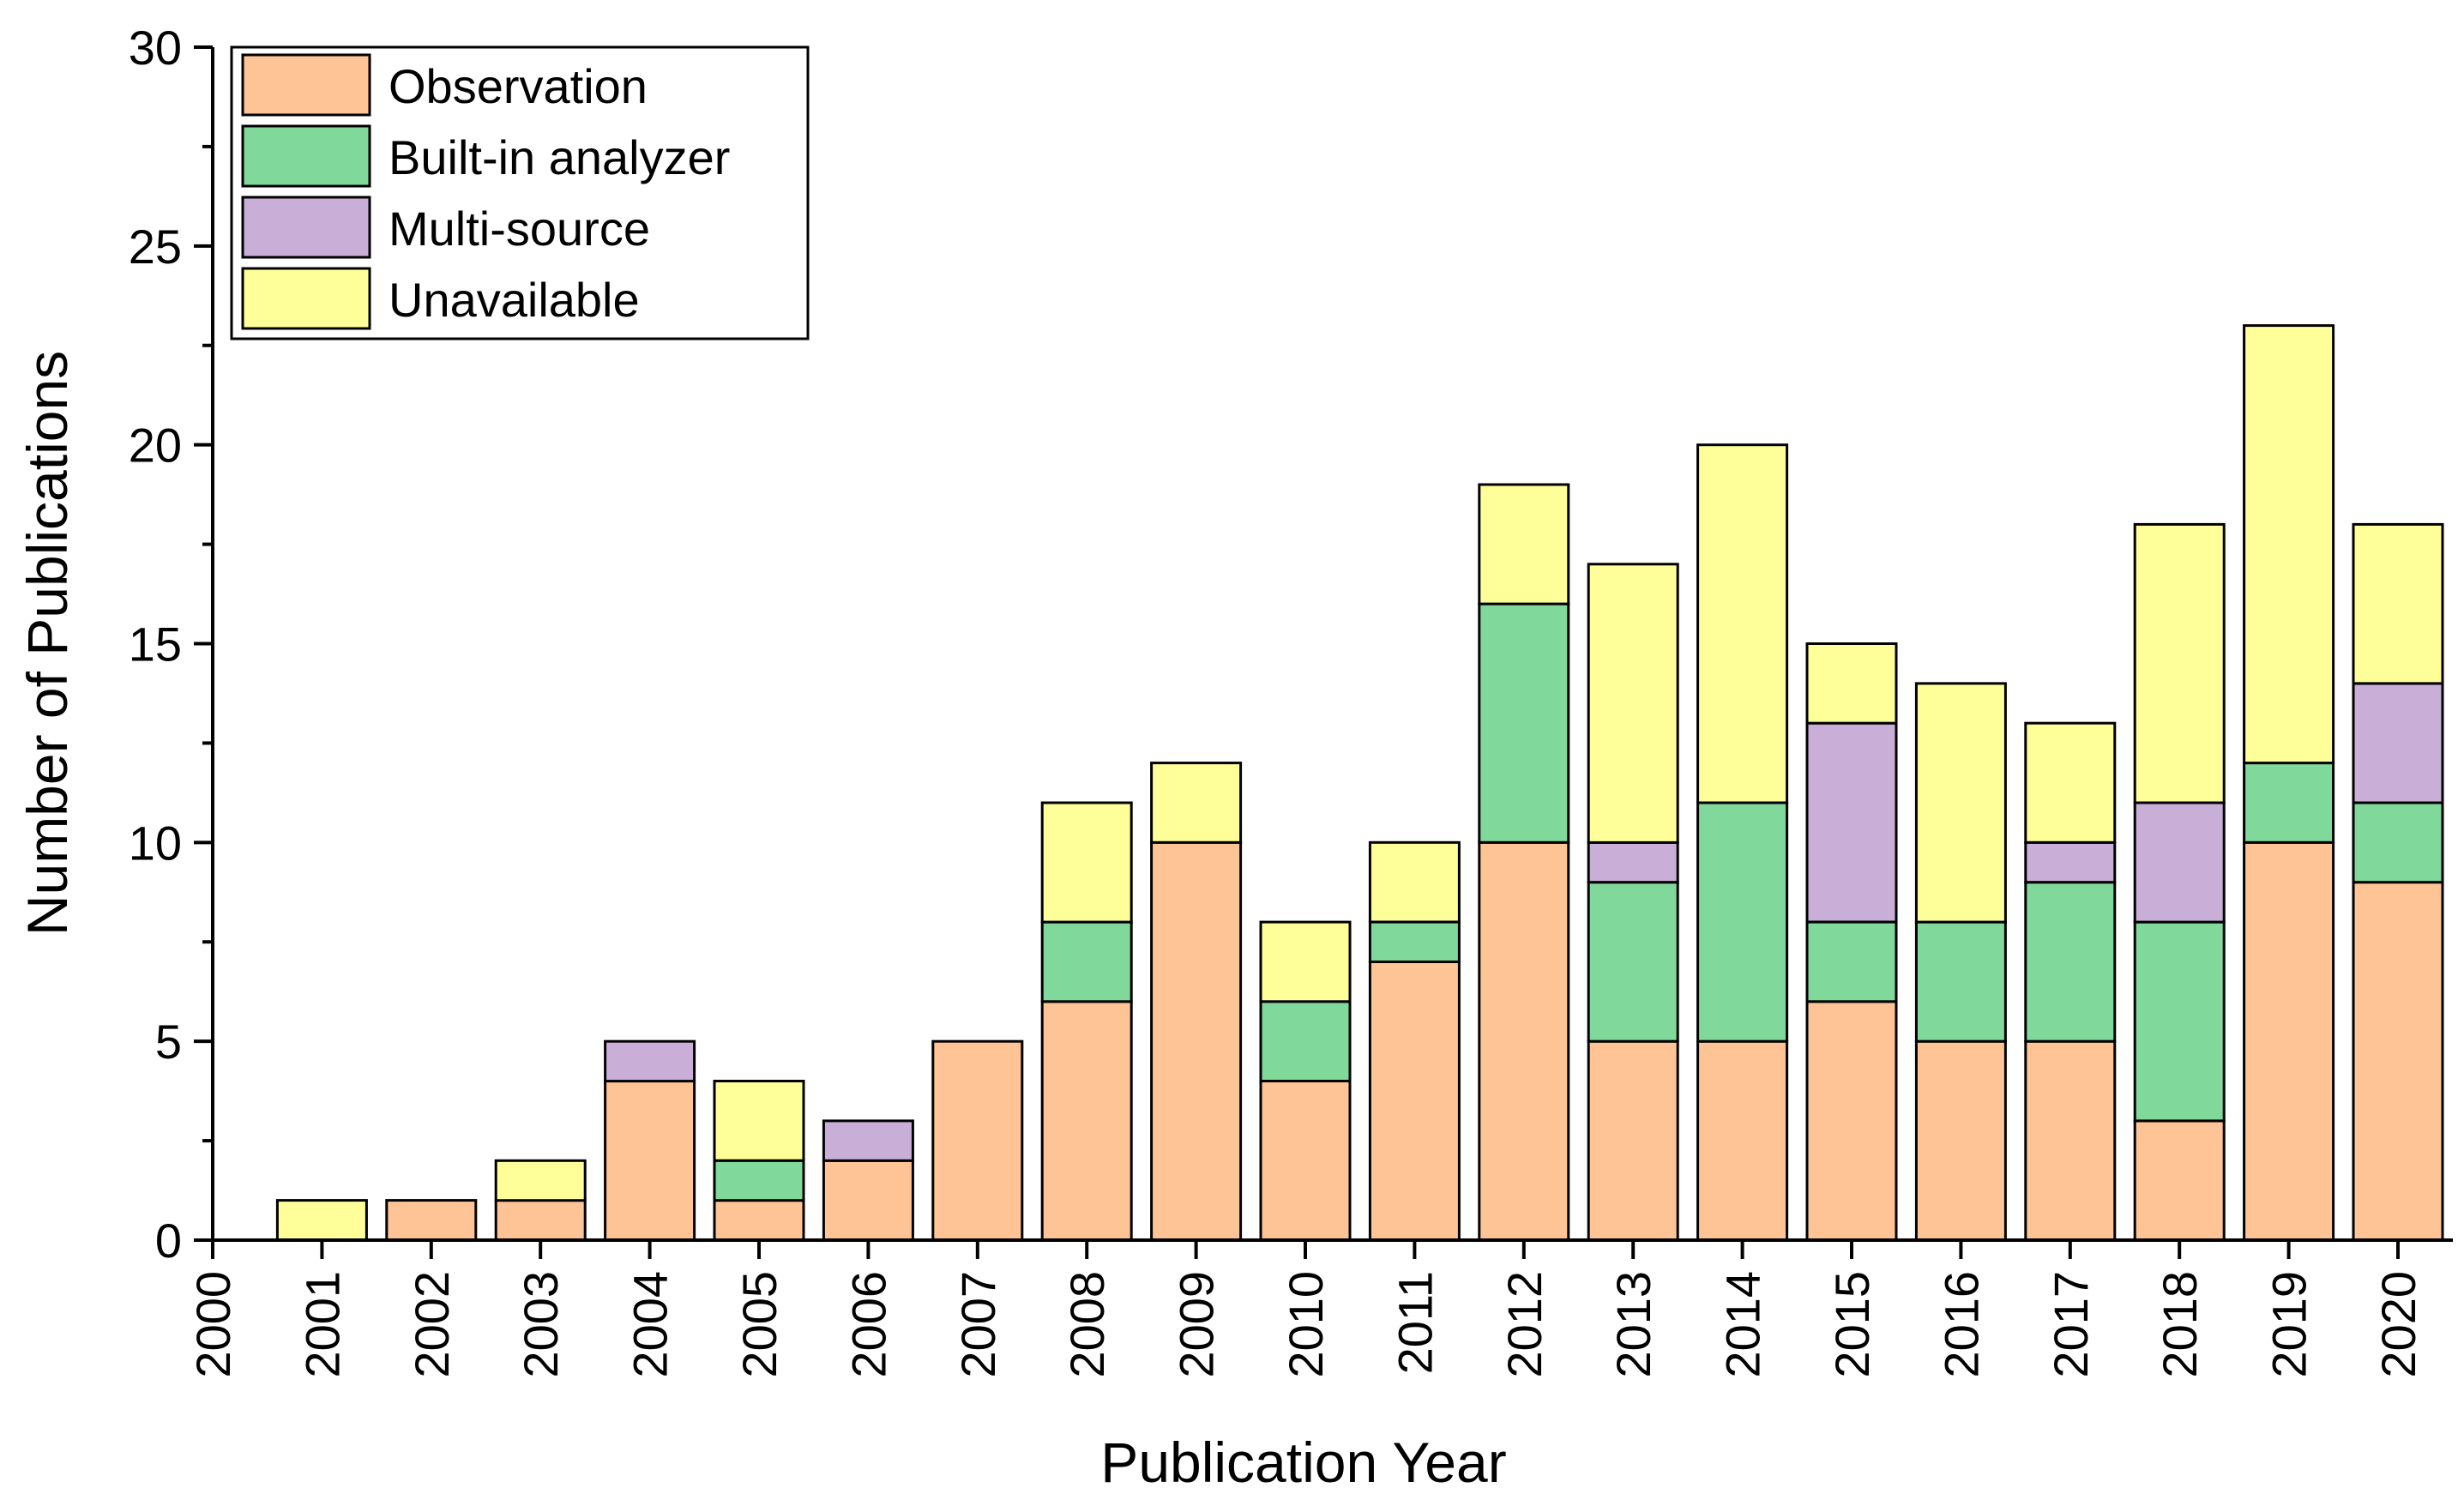 The image size is (2464, 1494). I want to click on bar-2012-observation, so click(1524, 1041).